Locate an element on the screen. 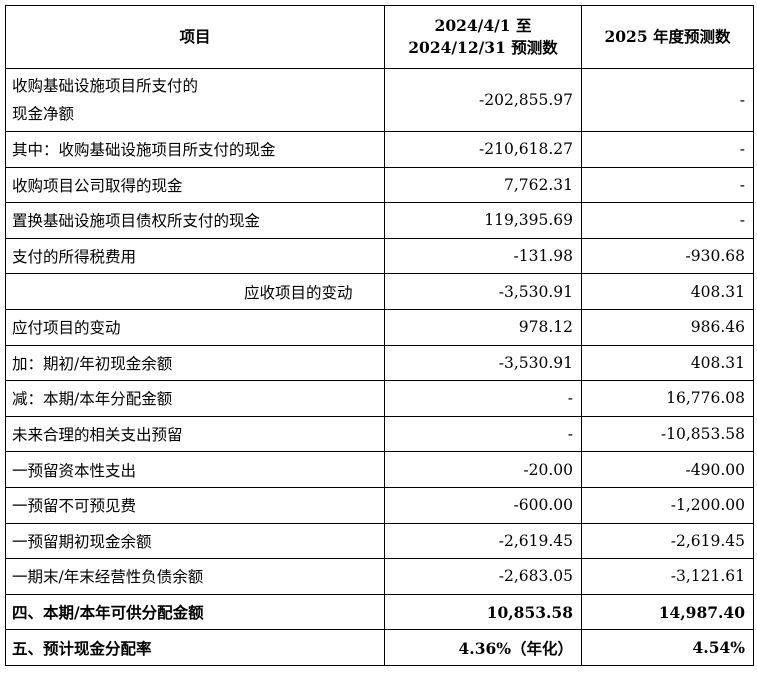 Image resolution: width=757 pixels, height=683 pixels. row-value-year: -3,121.61 is located at coordinates (667, 576).